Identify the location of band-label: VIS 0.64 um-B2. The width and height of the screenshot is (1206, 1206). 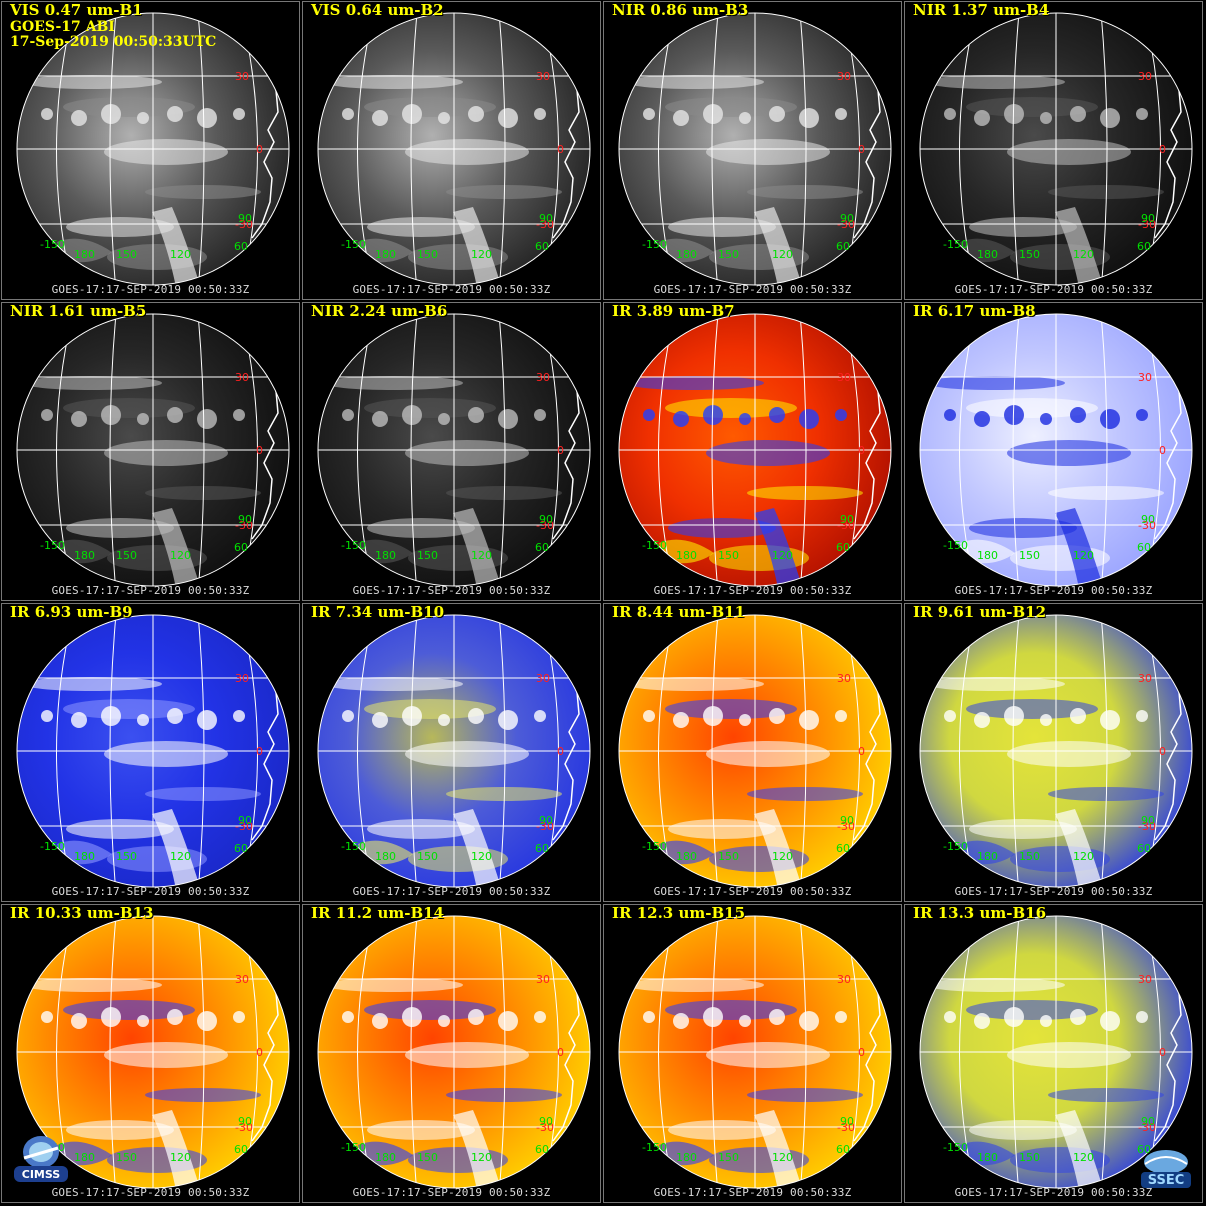
(377, 10).